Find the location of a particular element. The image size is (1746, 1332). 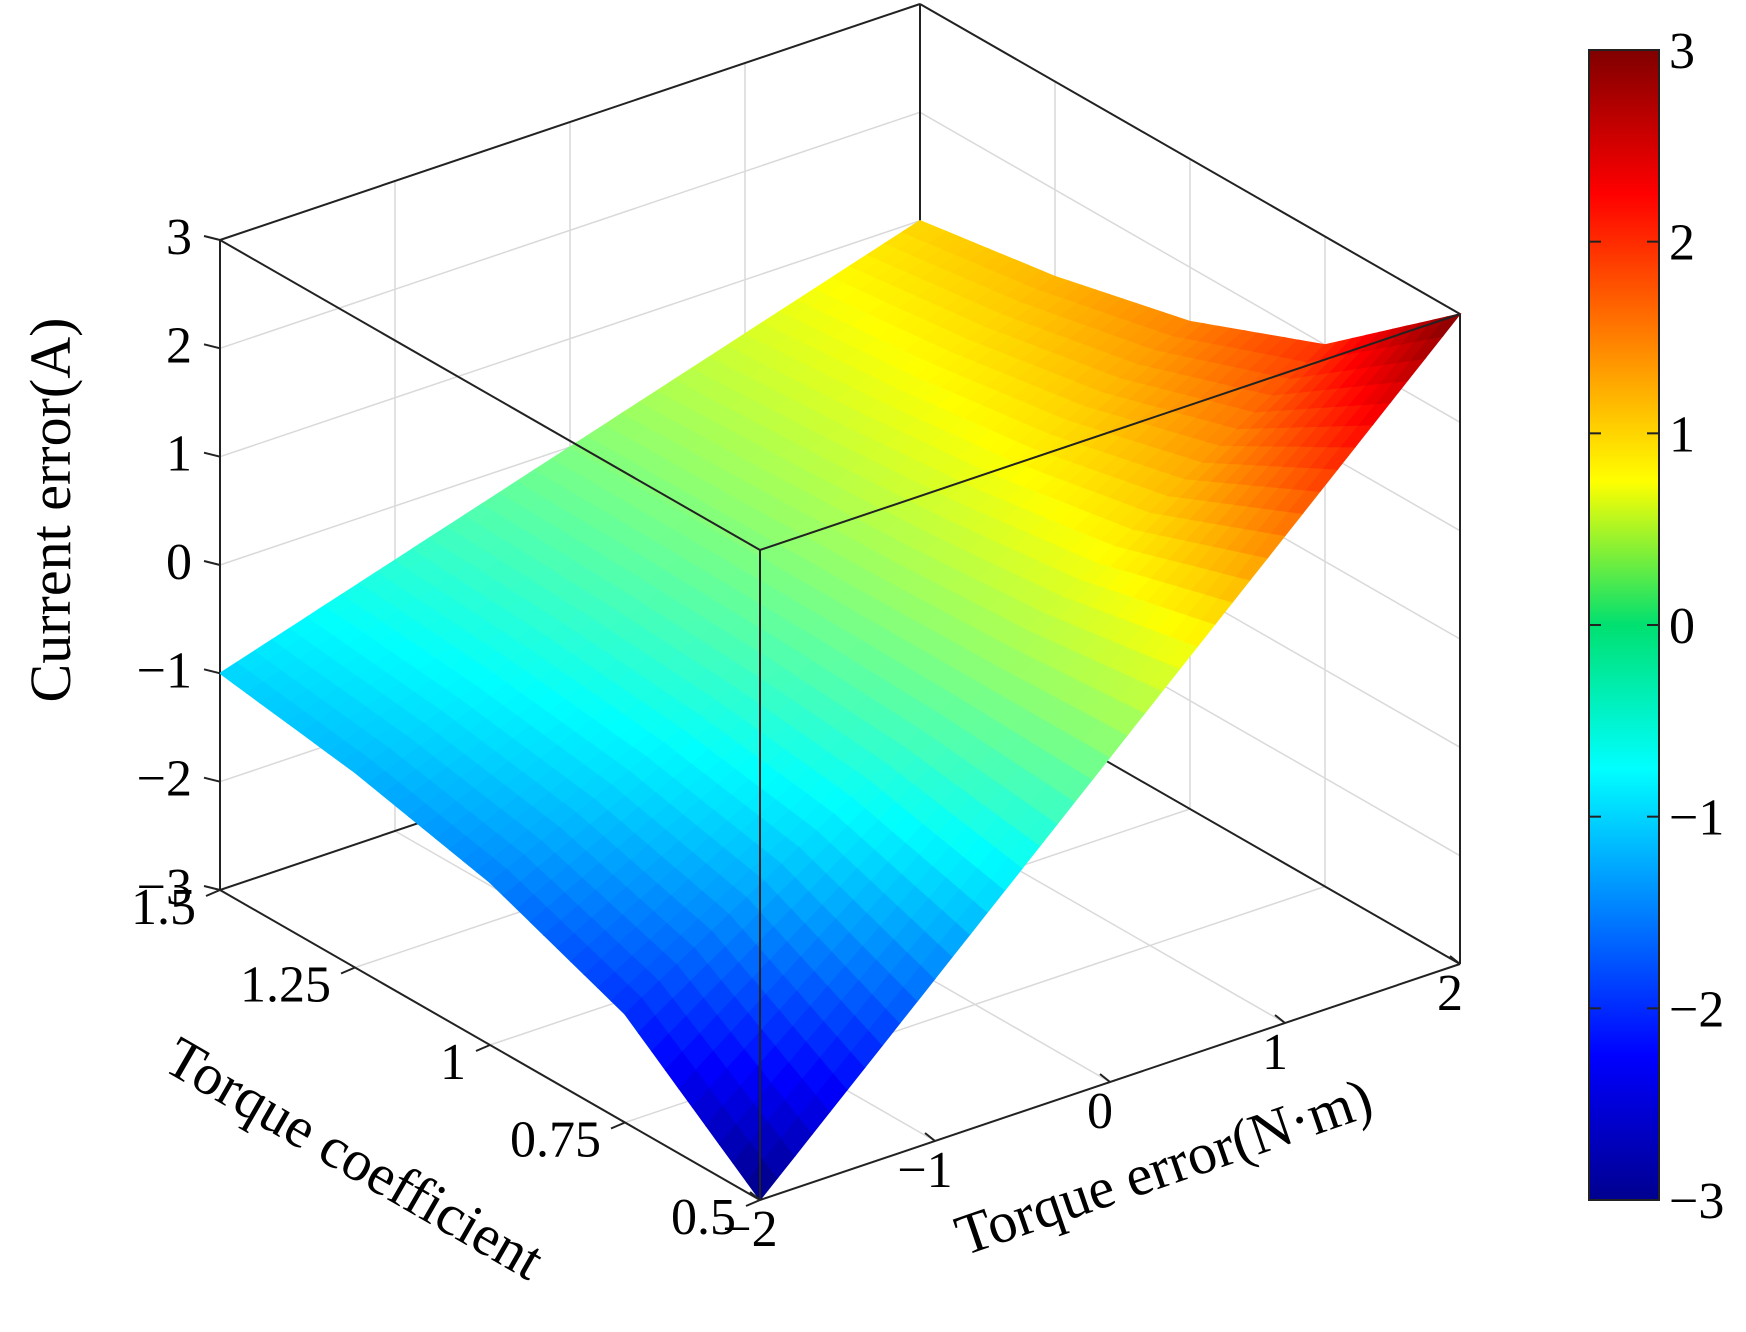

colorbar-tick-label: −3 is located at coordinates (1696, 1201).